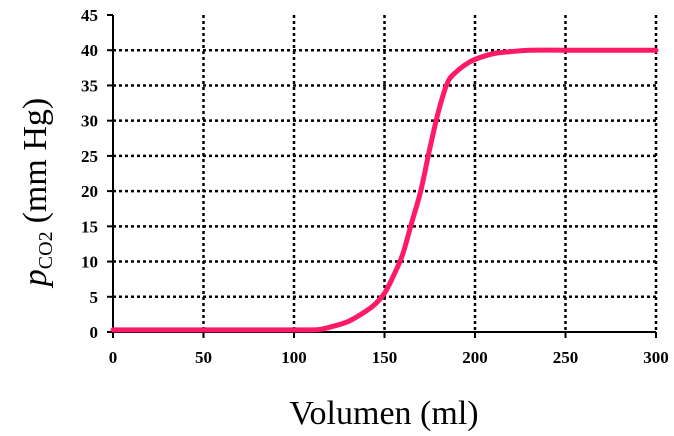  Describe the element at coordinates (203, 357) in the screenshot. I see `x-tick-label: 50` at that location.